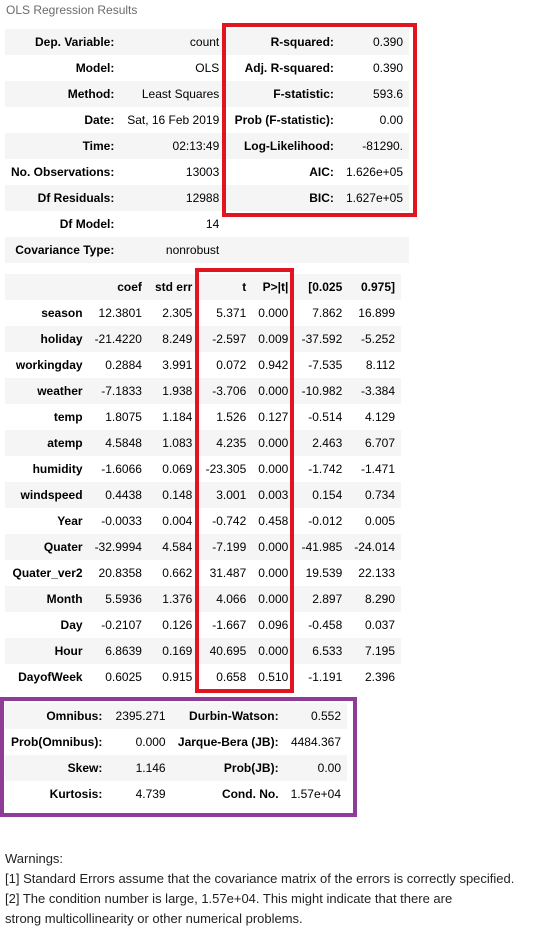 The height and width of the screenshot is (931, 555). Describe the element at coordinates (173, 94) in the screenshot. I see `summary-value: Least Squares` at that location.